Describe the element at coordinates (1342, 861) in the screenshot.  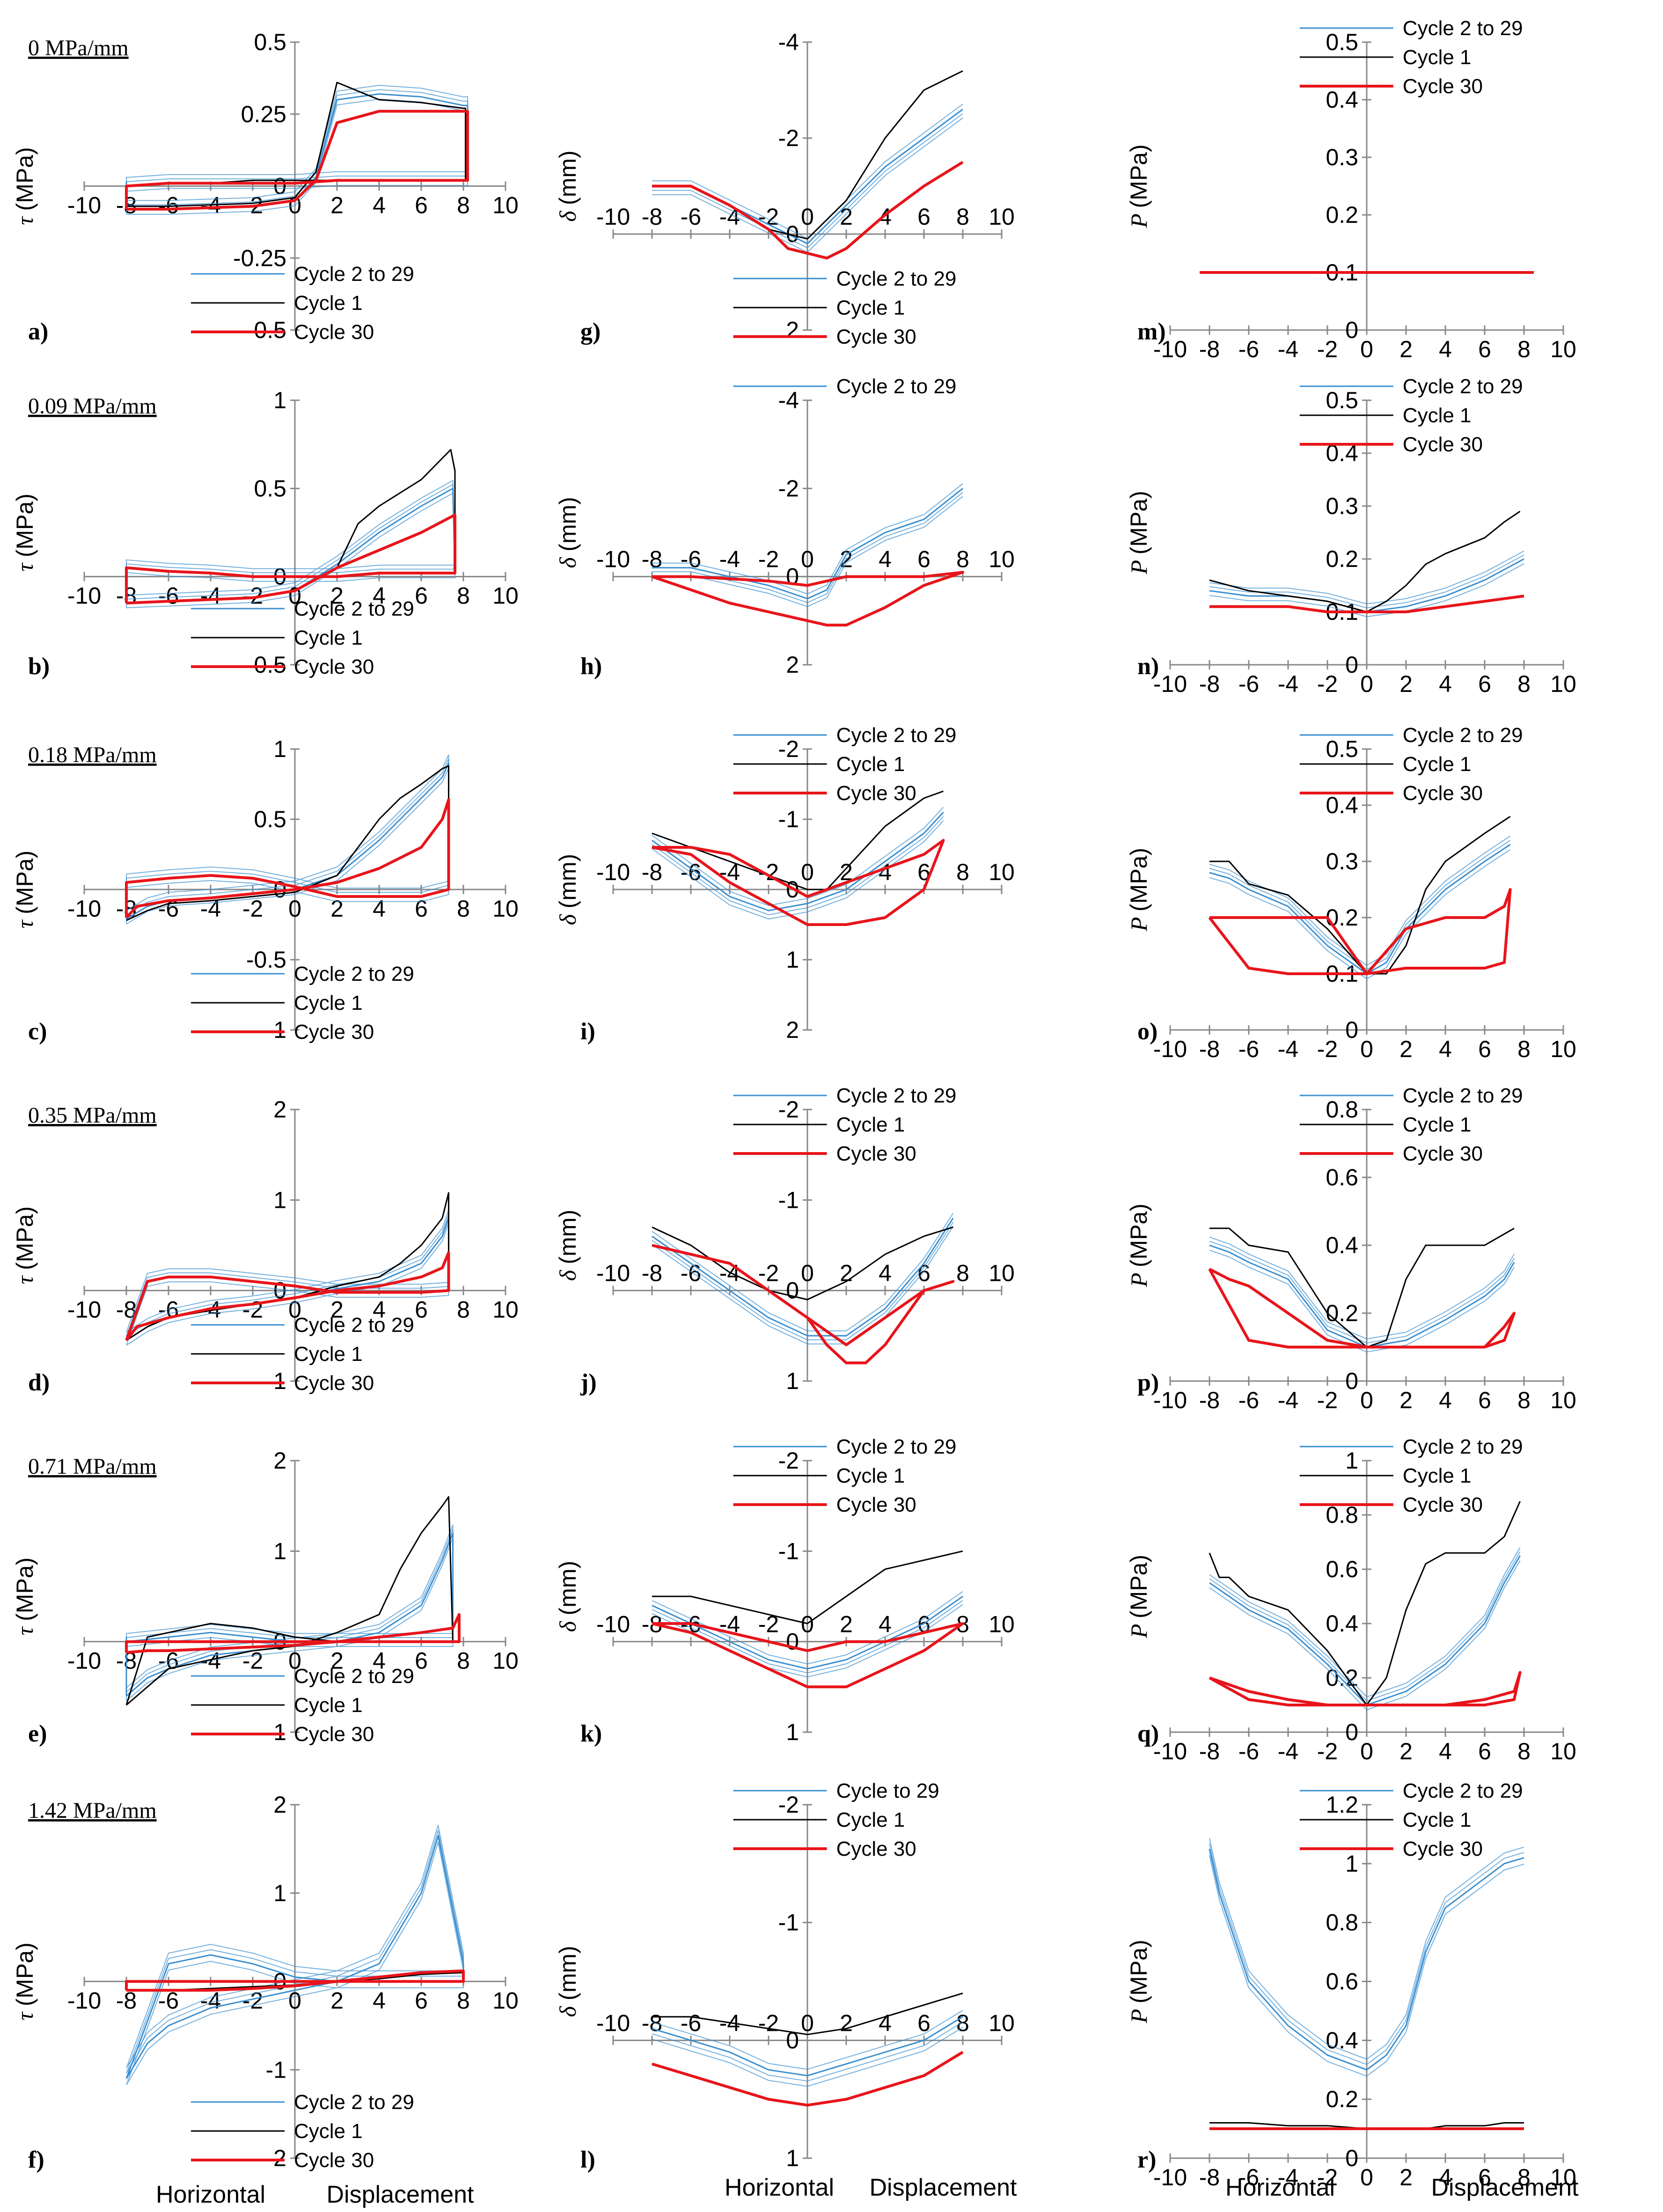
I see `y-tick-label-o: 0.3` at that location.